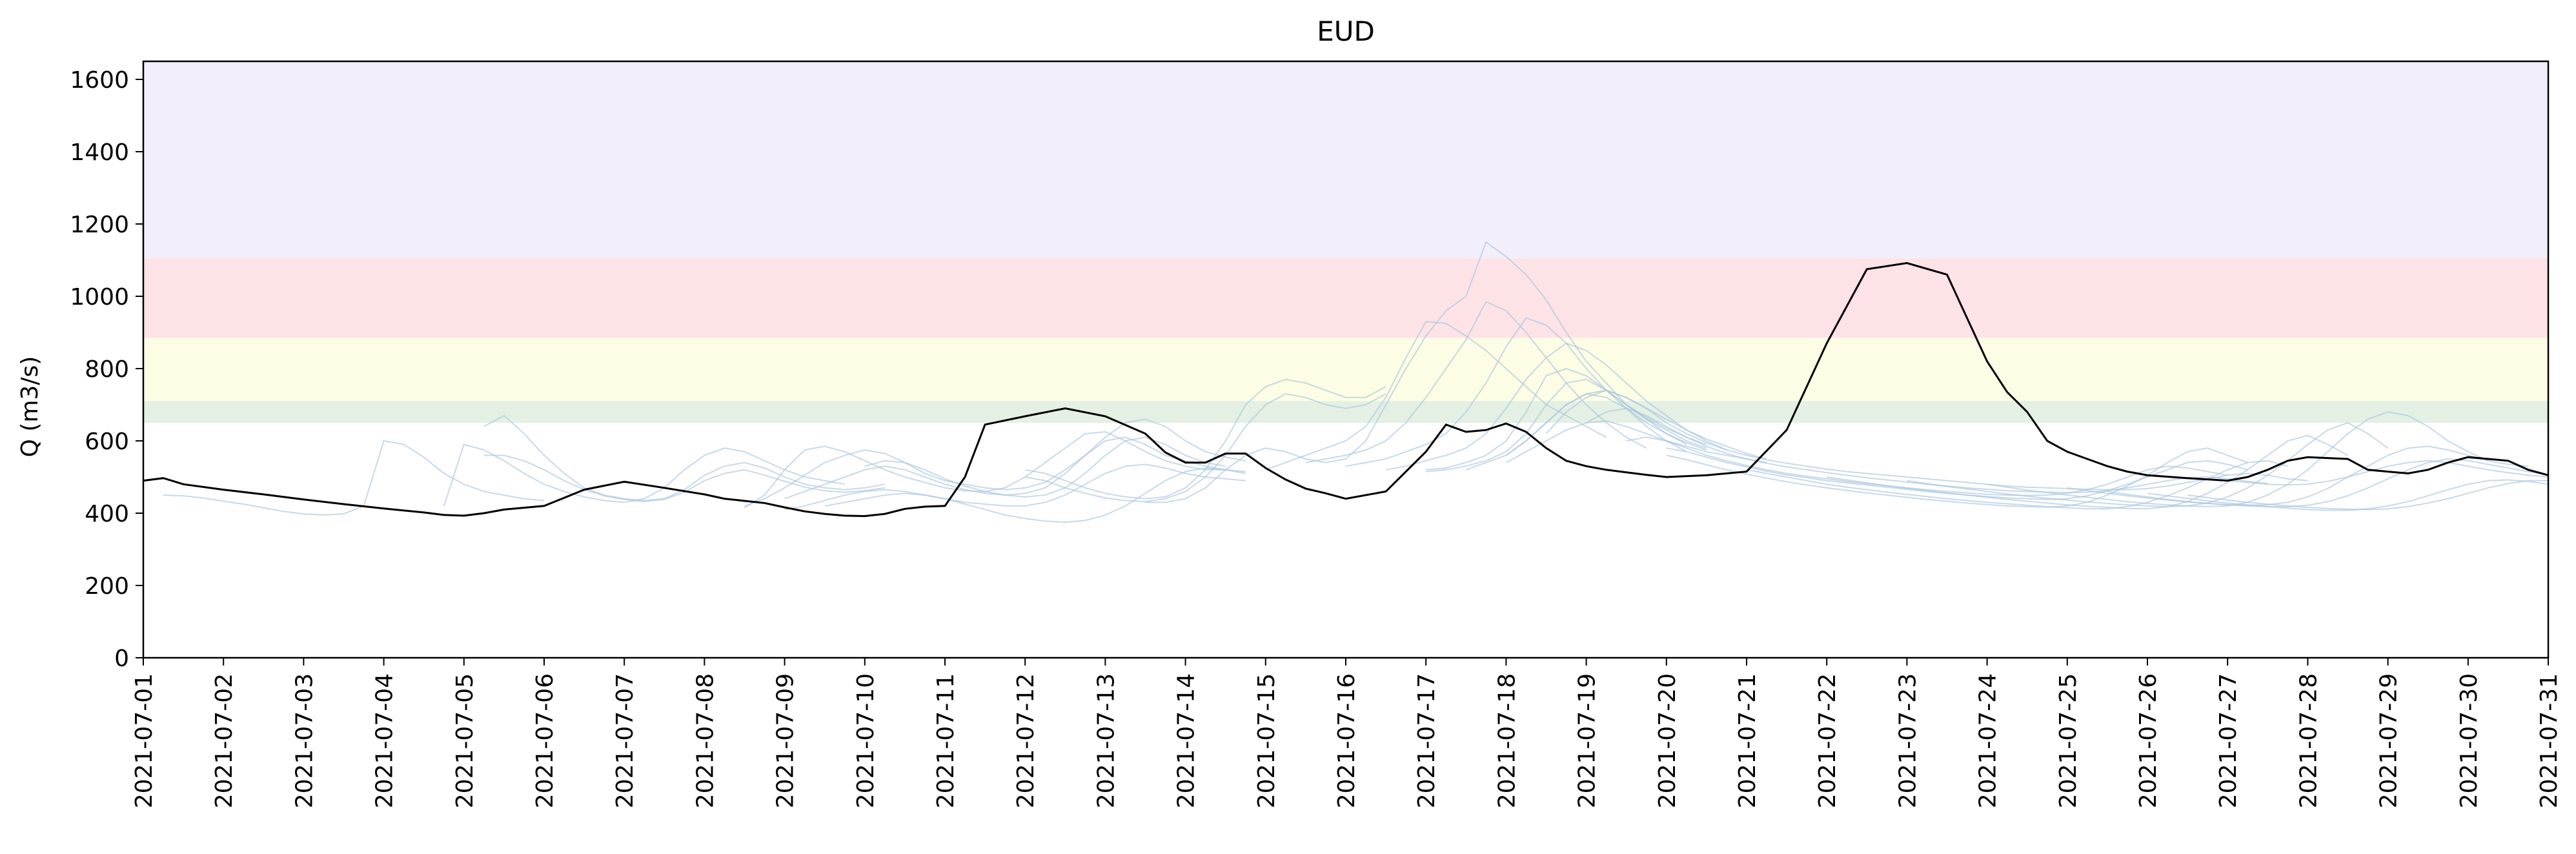  I want to click on y-axis-label: Q (m3/s), so click(30, 407).